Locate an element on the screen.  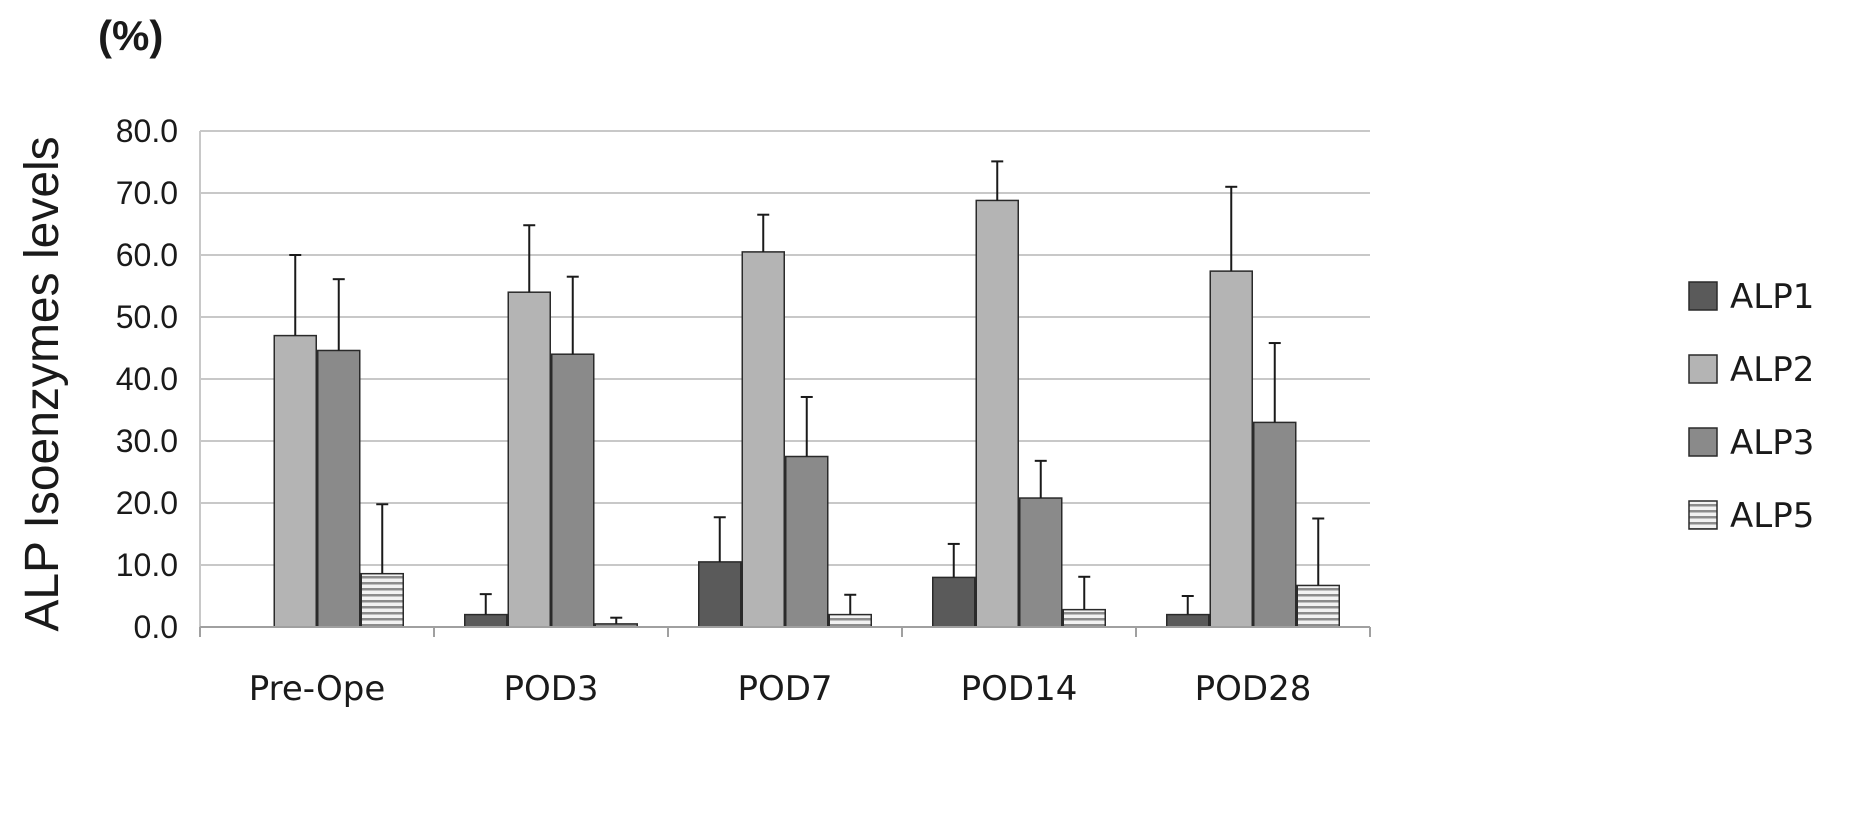
x-tick-label: POD7 is located at coordinates (784, 689).